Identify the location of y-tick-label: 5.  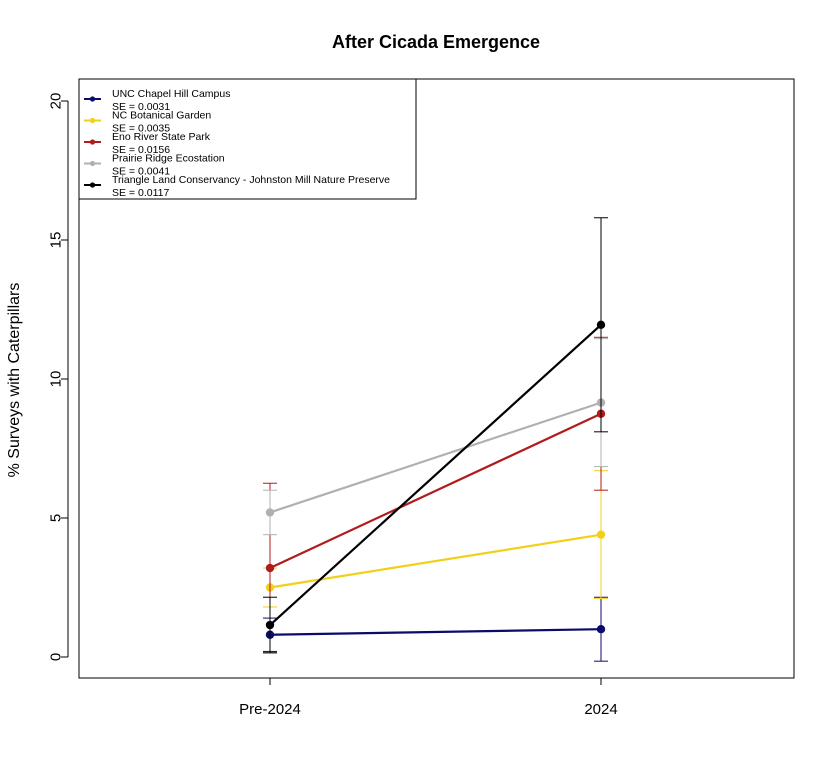
(56, 518).